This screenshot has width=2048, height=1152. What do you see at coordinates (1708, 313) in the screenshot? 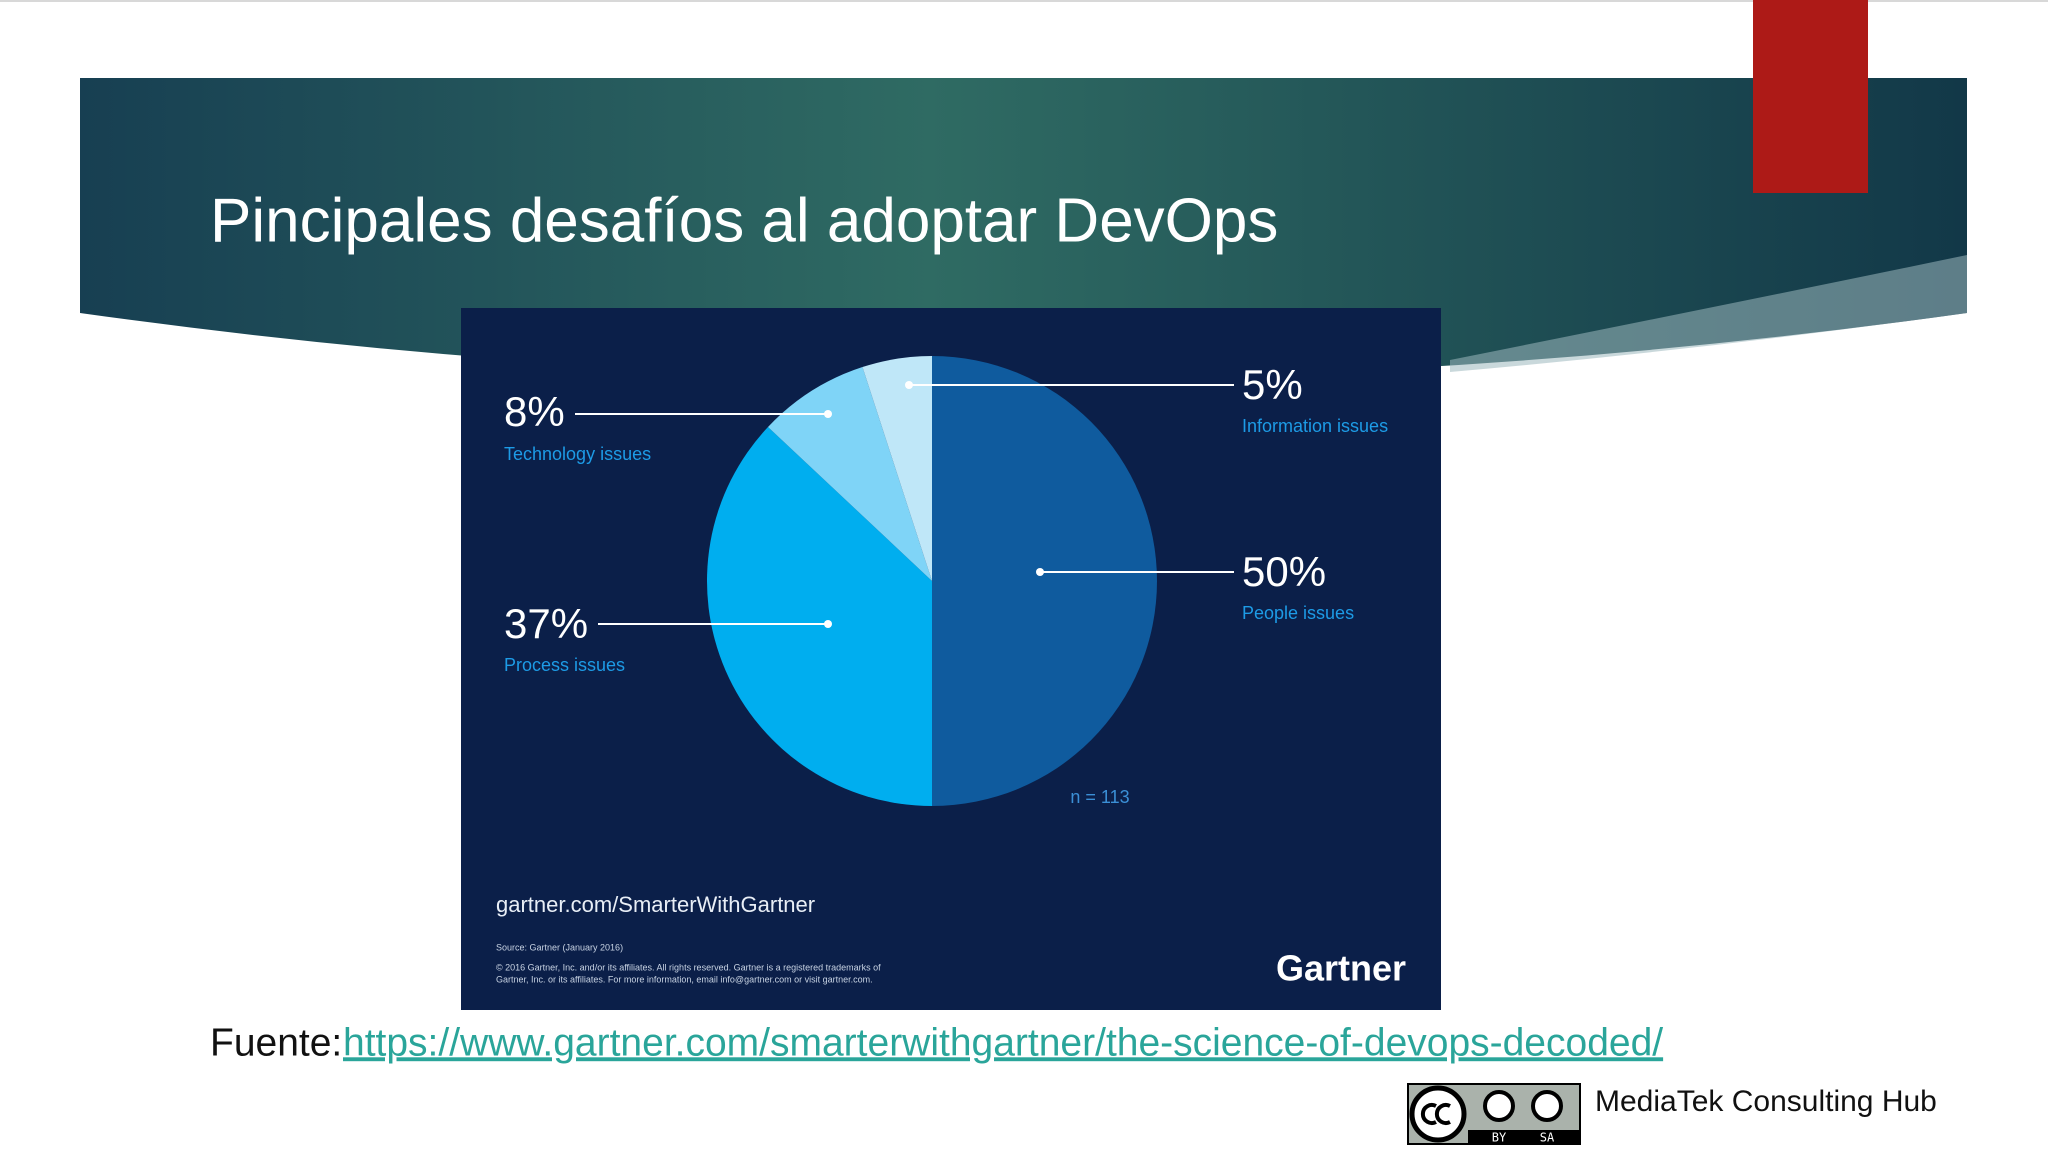
I see `header-swoosh` at bounding box center [1708, 313].